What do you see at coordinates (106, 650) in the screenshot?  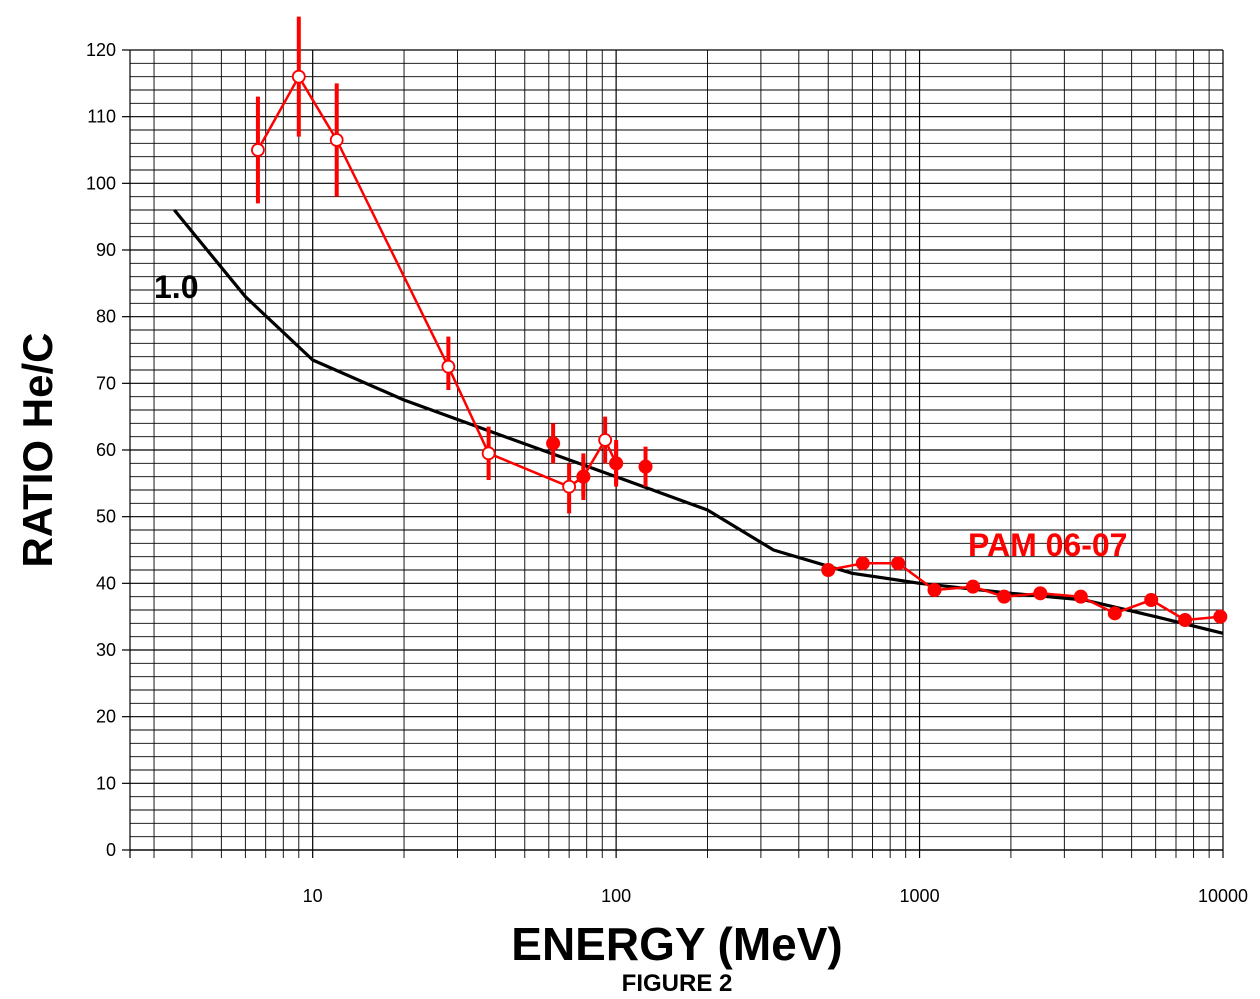 I see `y-tick-label: 30` at bounding box center [106, 650].